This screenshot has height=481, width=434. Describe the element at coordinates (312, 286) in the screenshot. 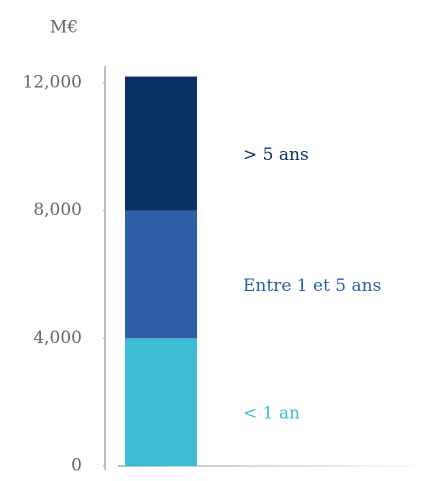

I see `legend-label: Entre 1 et 5 ans` at that location.